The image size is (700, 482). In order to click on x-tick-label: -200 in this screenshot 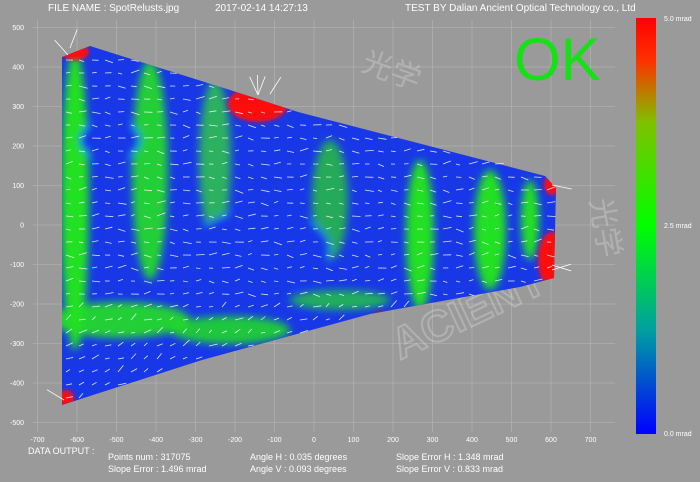, I will do `click(235, 440)`.